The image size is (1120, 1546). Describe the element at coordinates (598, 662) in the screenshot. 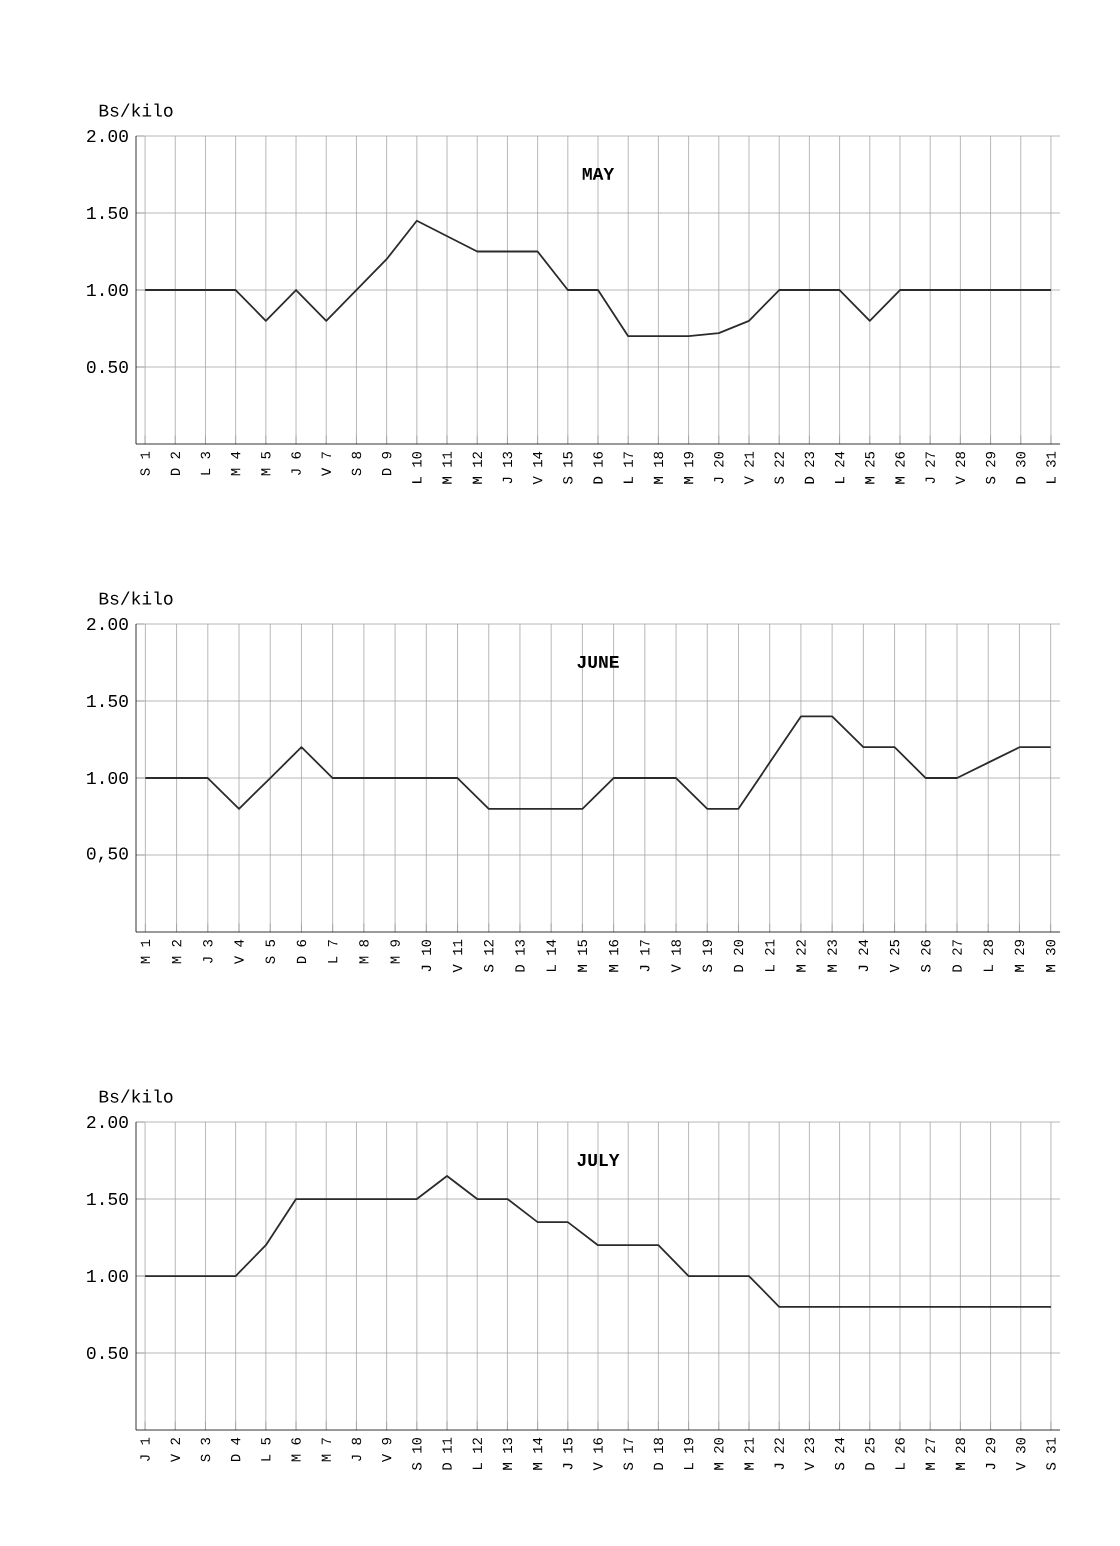

I see `text: JUNE` at that location.